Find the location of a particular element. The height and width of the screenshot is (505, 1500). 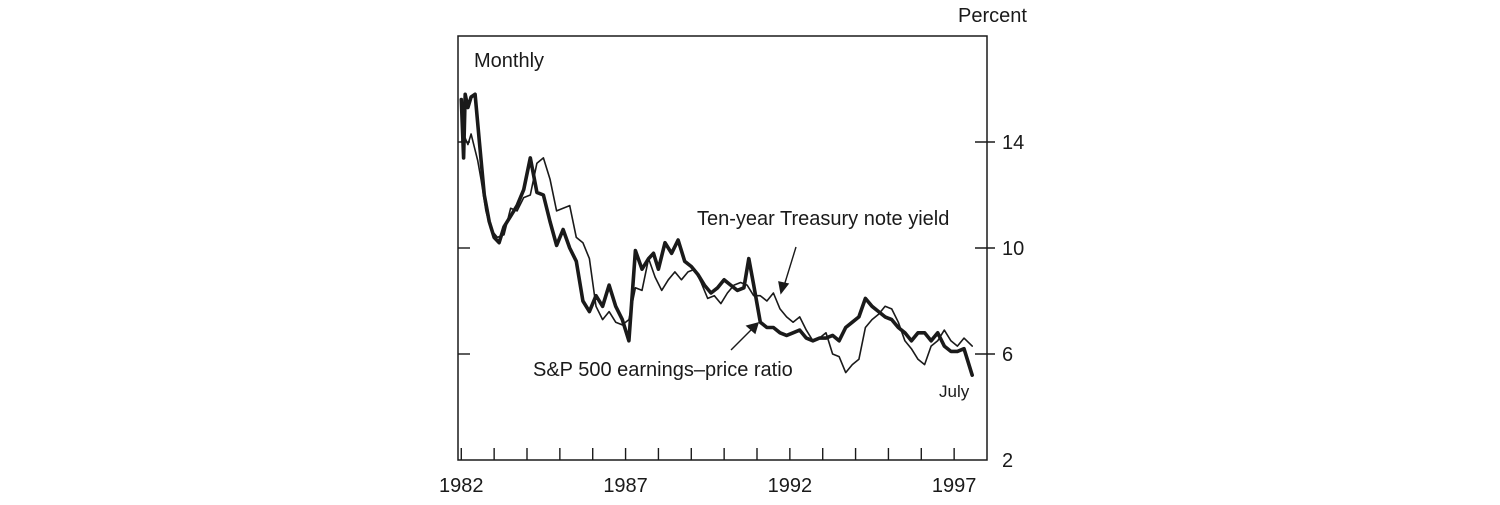

y-tick-label: 14 is located at coordinates (1013, 143).